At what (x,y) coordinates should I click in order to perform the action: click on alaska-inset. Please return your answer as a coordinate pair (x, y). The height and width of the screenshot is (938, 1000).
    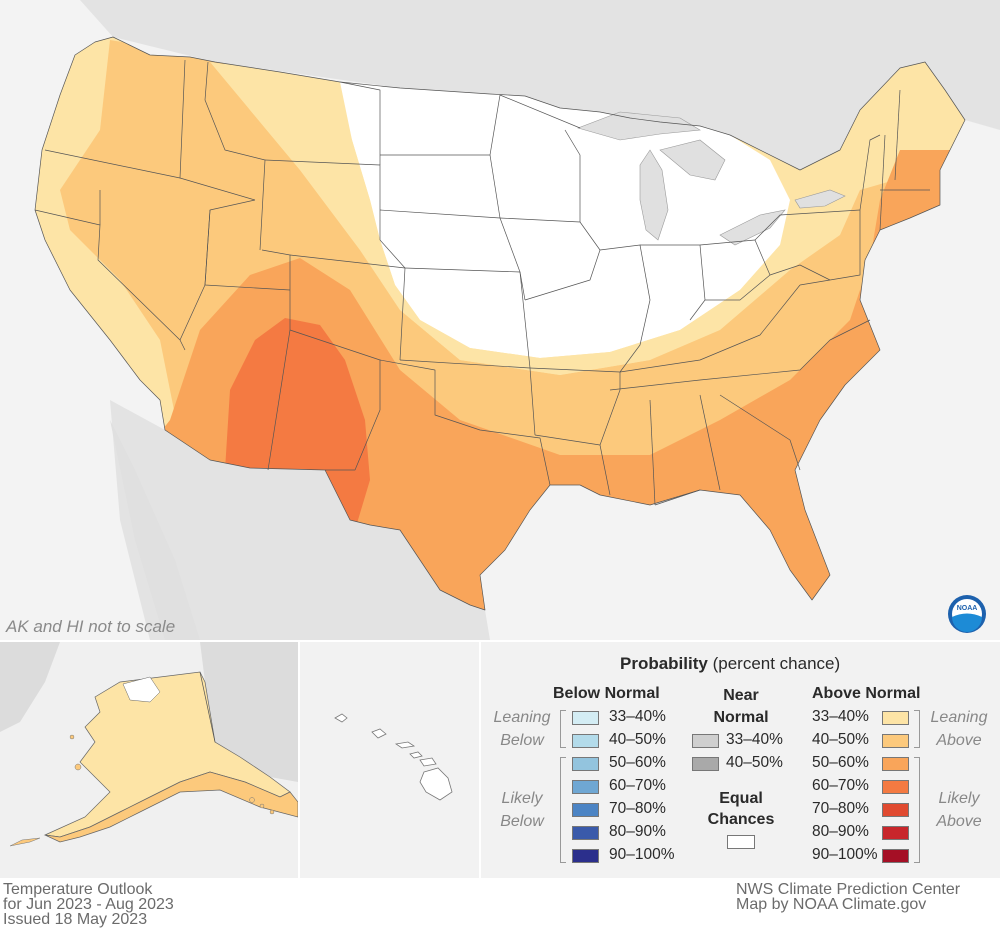
    Looking at the image, I should click on (149, 760).